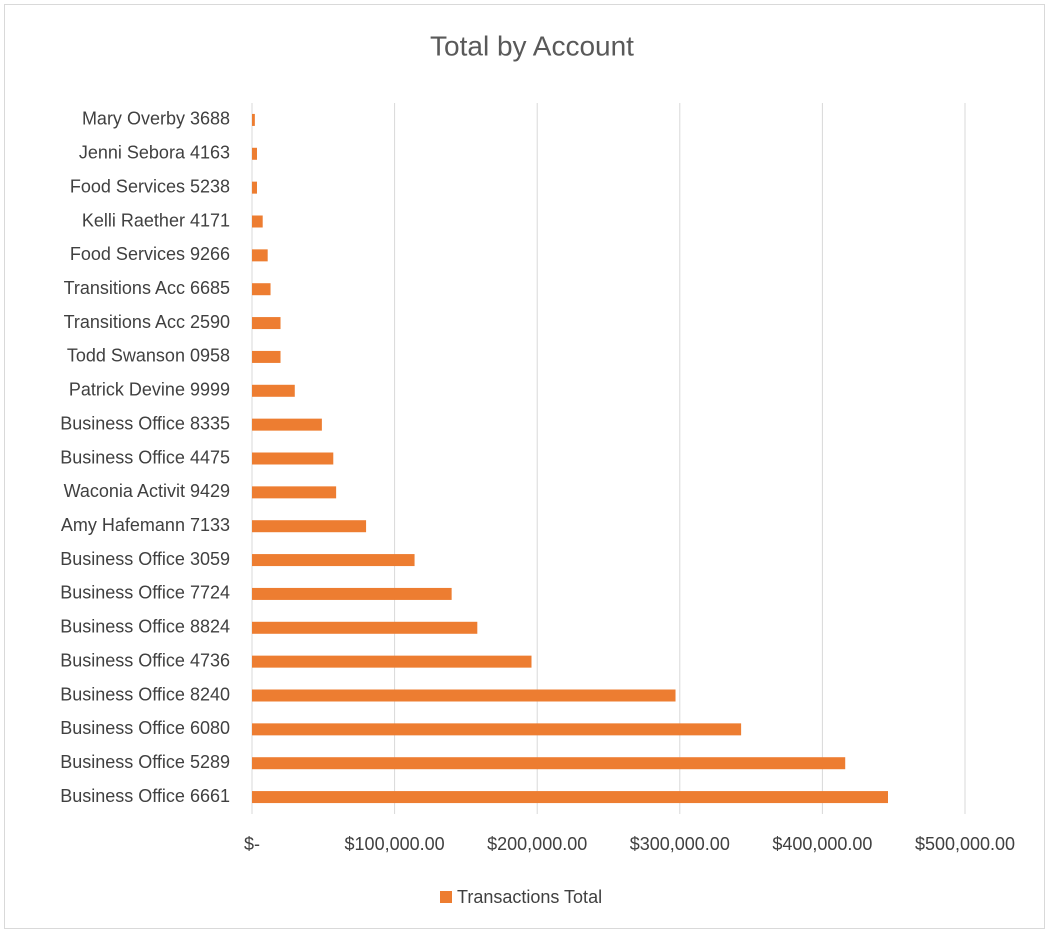 The height and width of the screenshot is (933, 1049). I want to click on x-tick-label: $100,000.00, so click(395, 844).